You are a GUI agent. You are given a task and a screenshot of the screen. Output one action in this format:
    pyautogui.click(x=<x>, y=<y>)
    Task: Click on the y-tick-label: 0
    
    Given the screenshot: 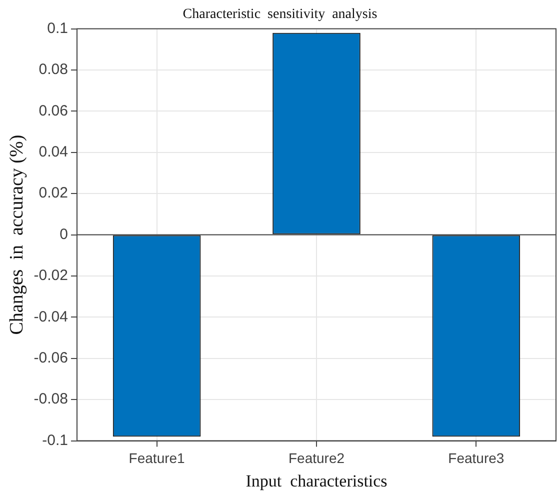 What is the action you would take?
    pyautogui.click(x=64, y=234)
    